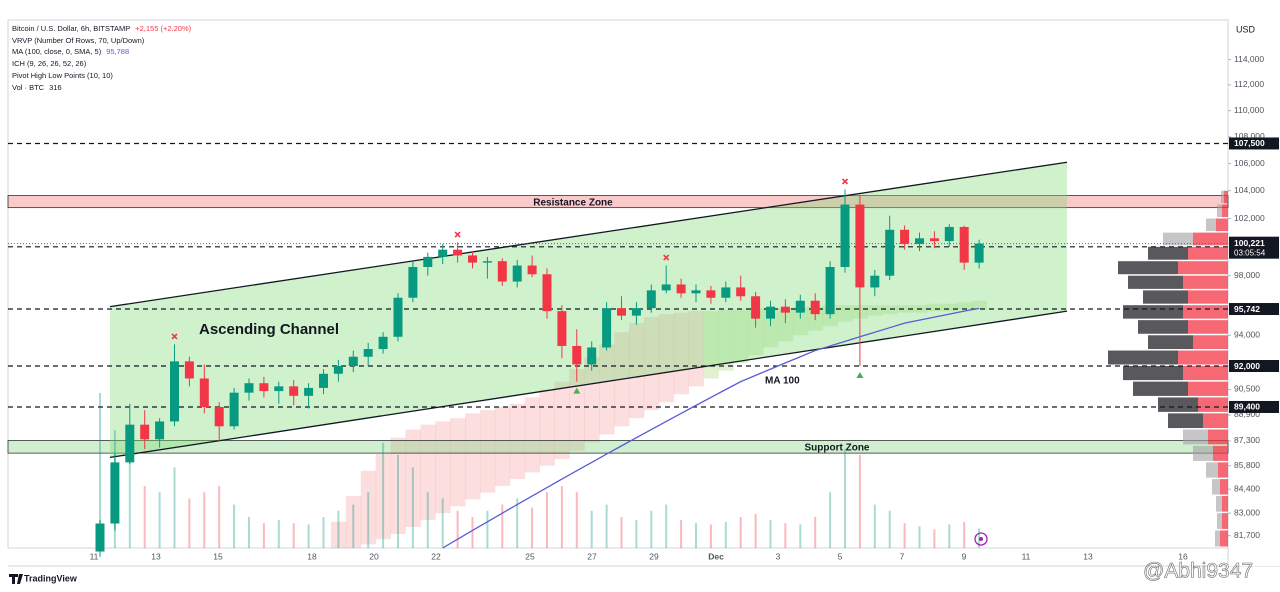 Image resolution: width=1280 pixels, height=592 pixels. I want to click on events-icon-dot, so click(981, 539).